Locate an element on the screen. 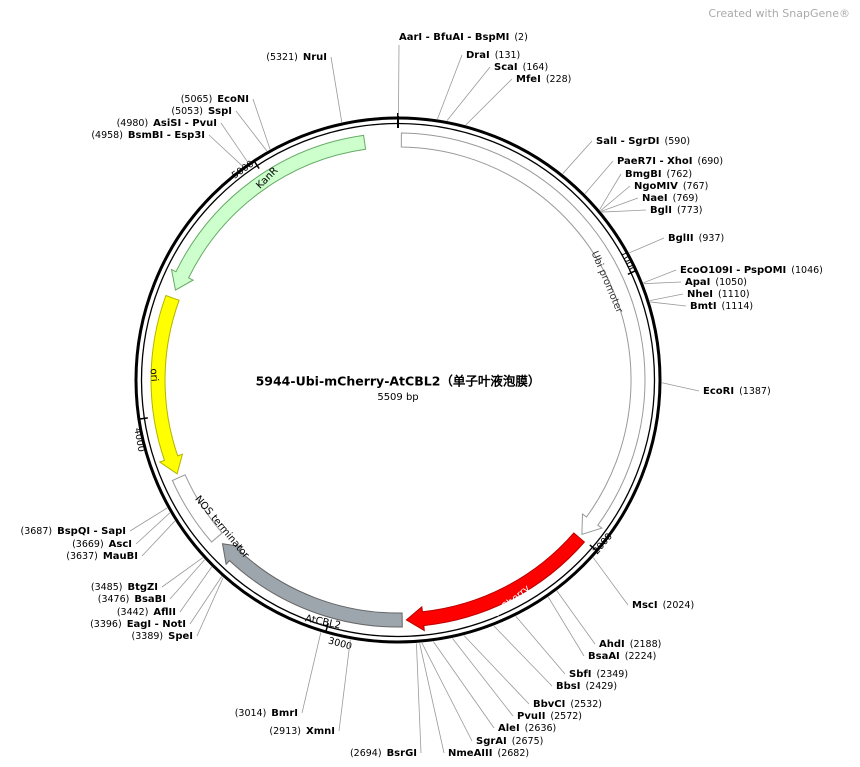 The width and height of the screenshot is (860, 767). site-position: (1110) is located at coordinates (734, 294).